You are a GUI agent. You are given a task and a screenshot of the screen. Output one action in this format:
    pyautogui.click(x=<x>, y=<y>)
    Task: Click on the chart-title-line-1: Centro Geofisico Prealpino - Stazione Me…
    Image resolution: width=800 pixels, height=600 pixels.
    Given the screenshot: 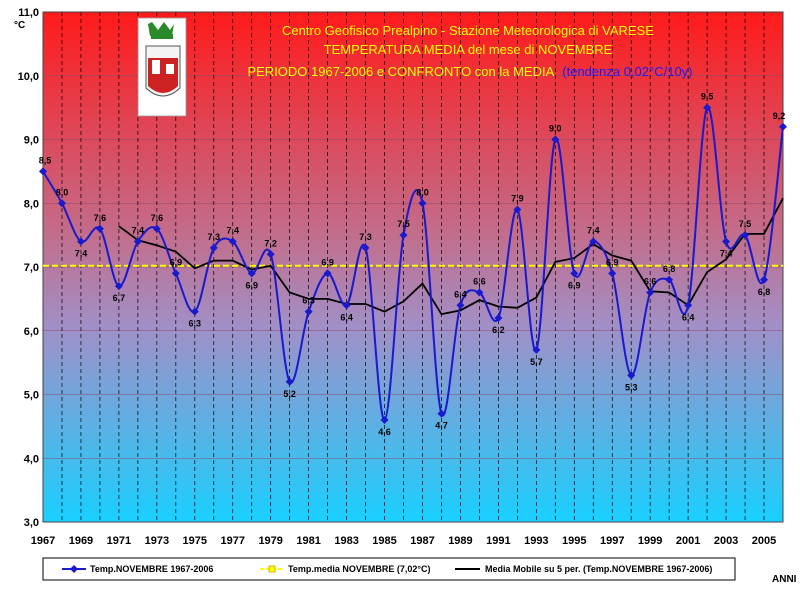 What is the action you would take?
    pyautogui.click(x=468, y=30)
    